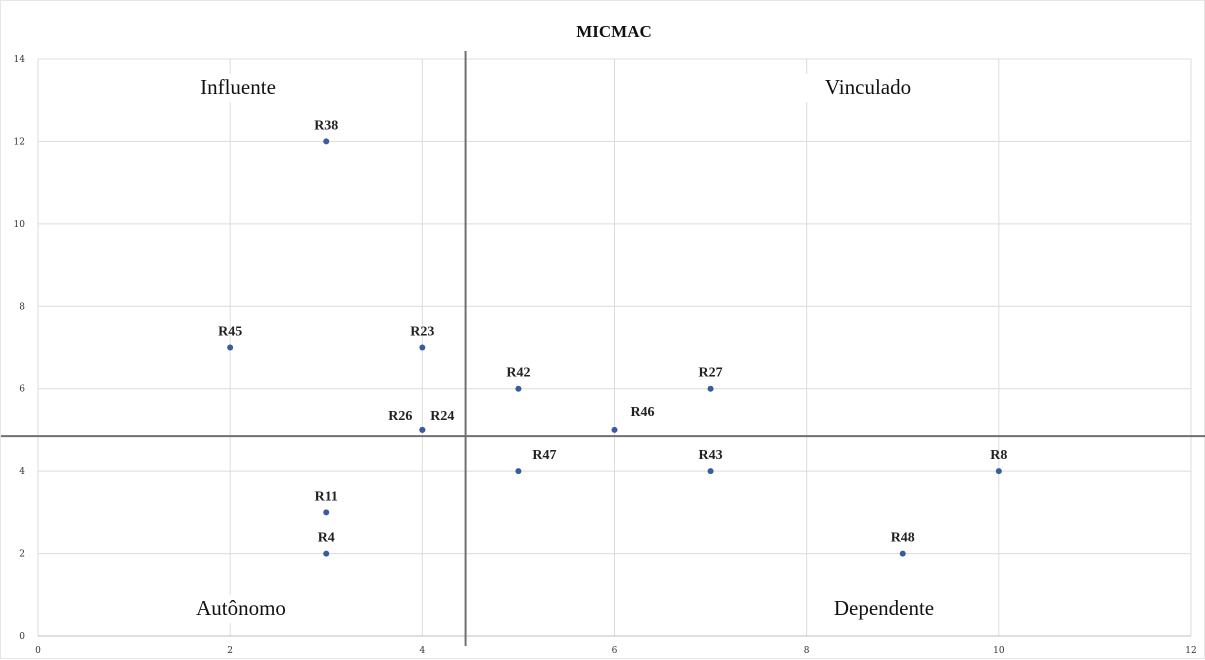 Image resolution: width=1205 pixels, height=660 pixels. I want to click on point-label-r24: R24, so click(442, 416).